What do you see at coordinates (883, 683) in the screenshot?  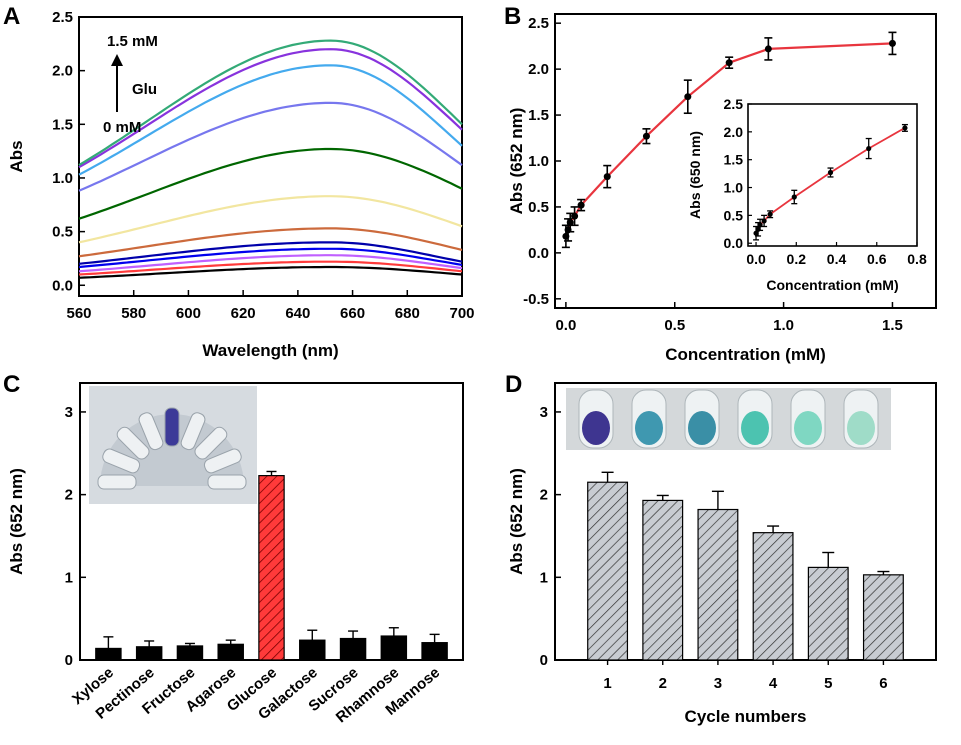 I see `x-tick-label: 6` at bounding box center [883, 683].